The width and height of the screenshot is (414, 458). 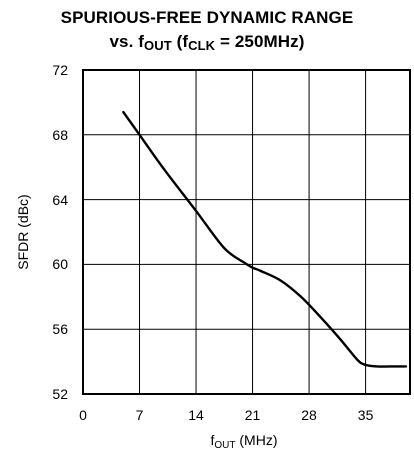 I want to click on y-tick-label: 68, so click(x=60, y=134).